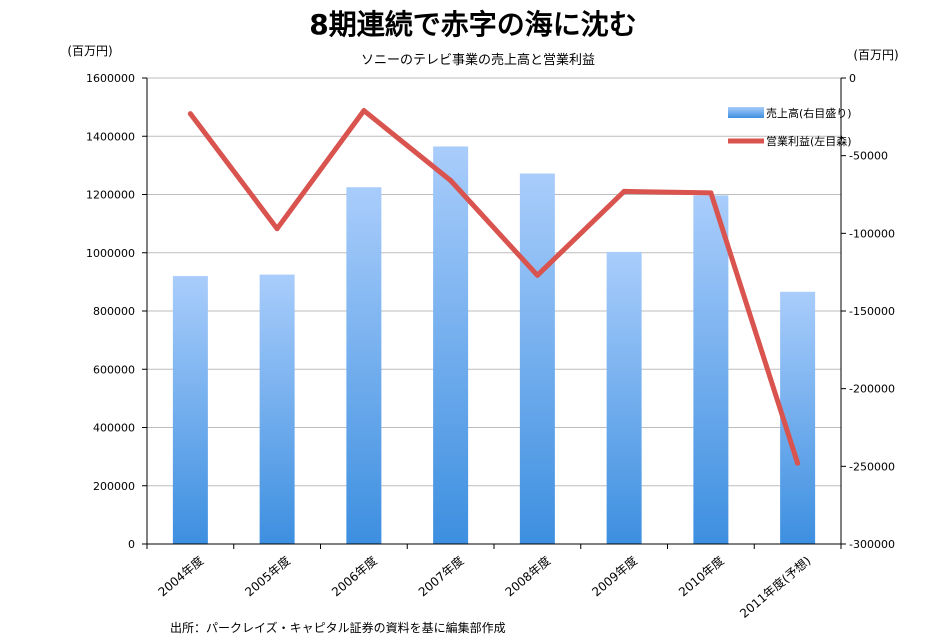 The image size is (946, 642). I want to click on bar-2006年度, so click(364, 365).